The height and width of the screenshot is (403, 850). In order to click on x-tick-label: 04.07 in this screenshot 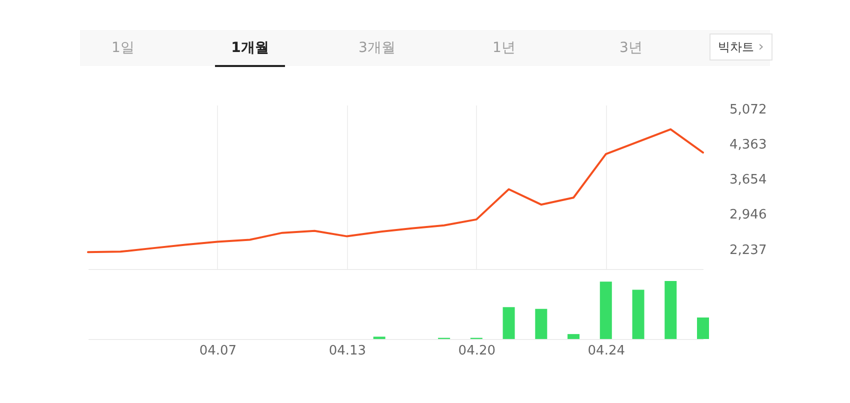, I will do `click(218, 351)`.